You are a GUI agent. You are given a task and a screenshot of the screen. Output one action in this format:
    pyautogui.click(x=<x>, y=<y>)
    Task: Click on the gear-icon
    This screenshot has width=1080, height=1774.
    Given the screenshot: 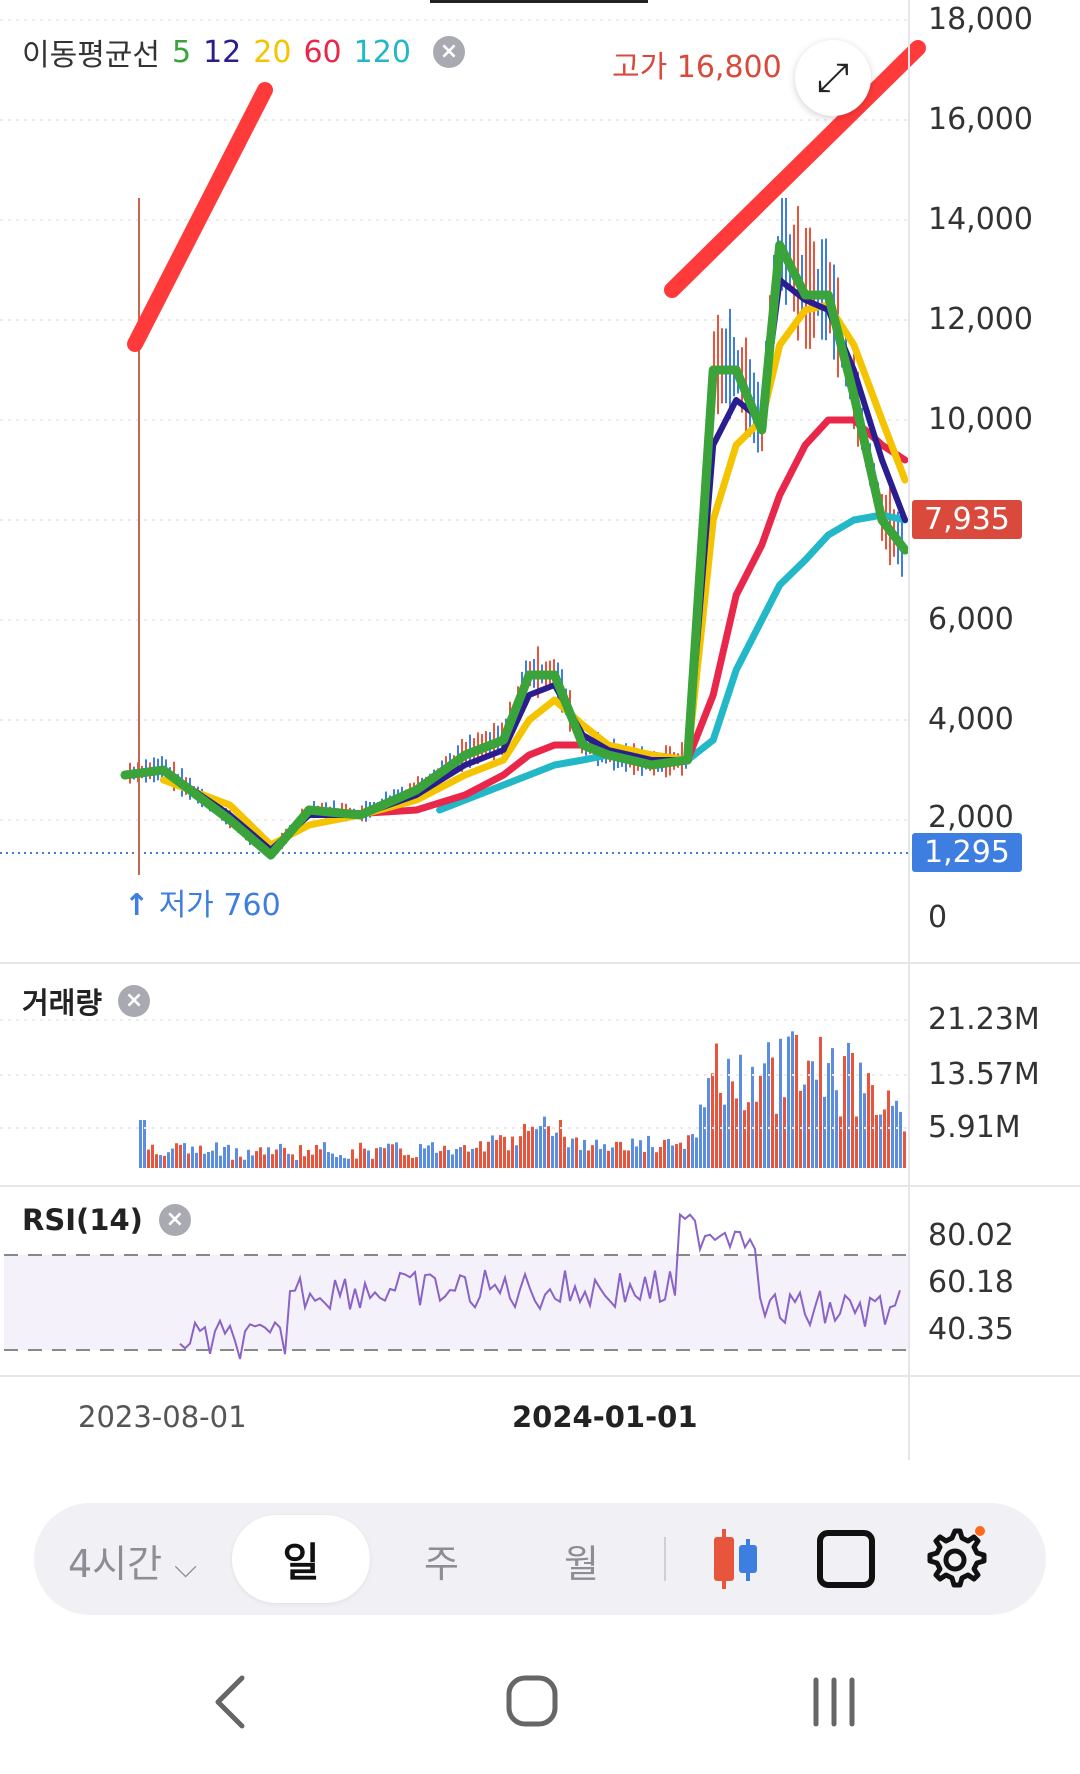 What is the action you would take?
    pyautogui.click(x=955, y=1558)
    